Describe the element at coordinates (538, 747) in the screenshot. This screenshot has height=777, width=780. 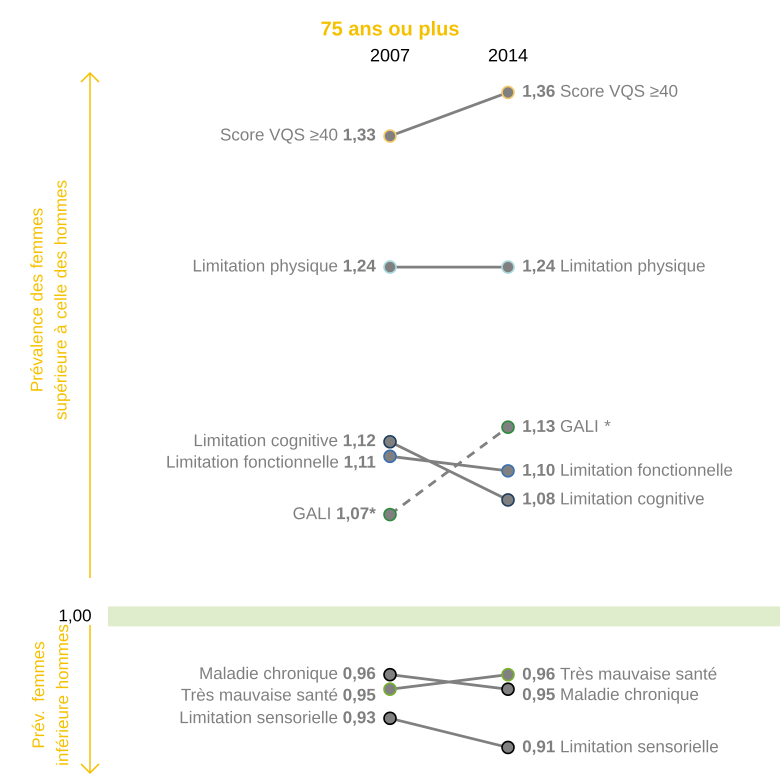
I see `data-label: 0,91` at that location.